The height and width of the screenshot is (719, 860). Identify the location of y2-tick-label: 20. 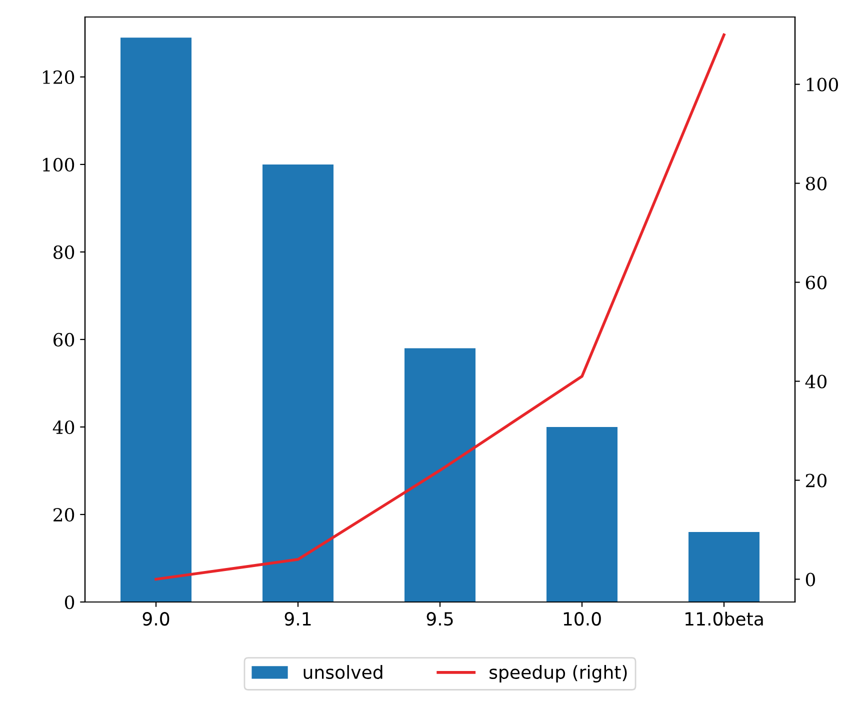
(816, 481).